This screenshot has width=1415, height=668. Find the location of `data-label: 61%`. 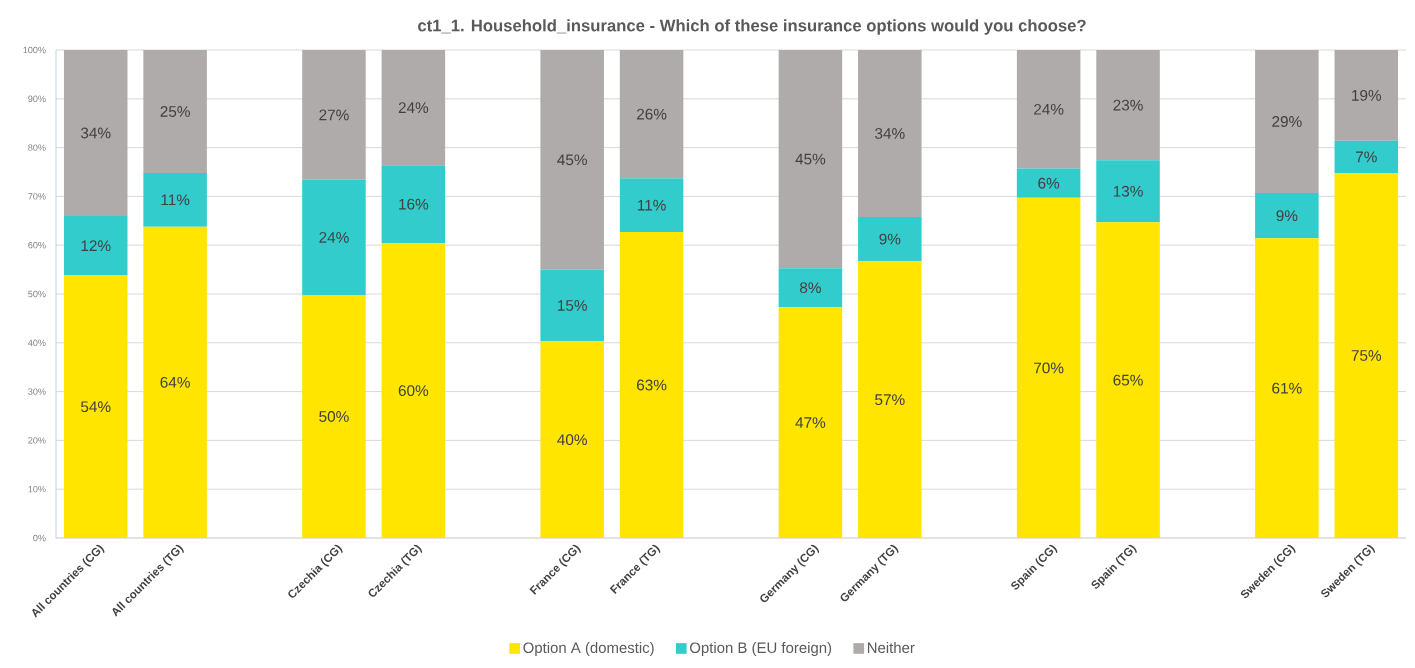

data-label: 61% is located at coordinates (1287, 388).